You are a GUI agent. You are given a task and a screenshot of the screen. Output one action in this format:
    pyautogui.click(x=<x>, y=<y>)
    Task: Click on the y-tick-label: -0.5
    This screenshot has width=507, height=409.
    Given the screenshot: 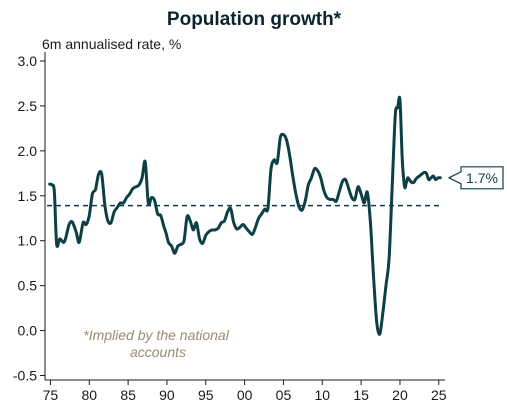 What is the action you would take?
    pyautogui.click(x=25, y=376)
    